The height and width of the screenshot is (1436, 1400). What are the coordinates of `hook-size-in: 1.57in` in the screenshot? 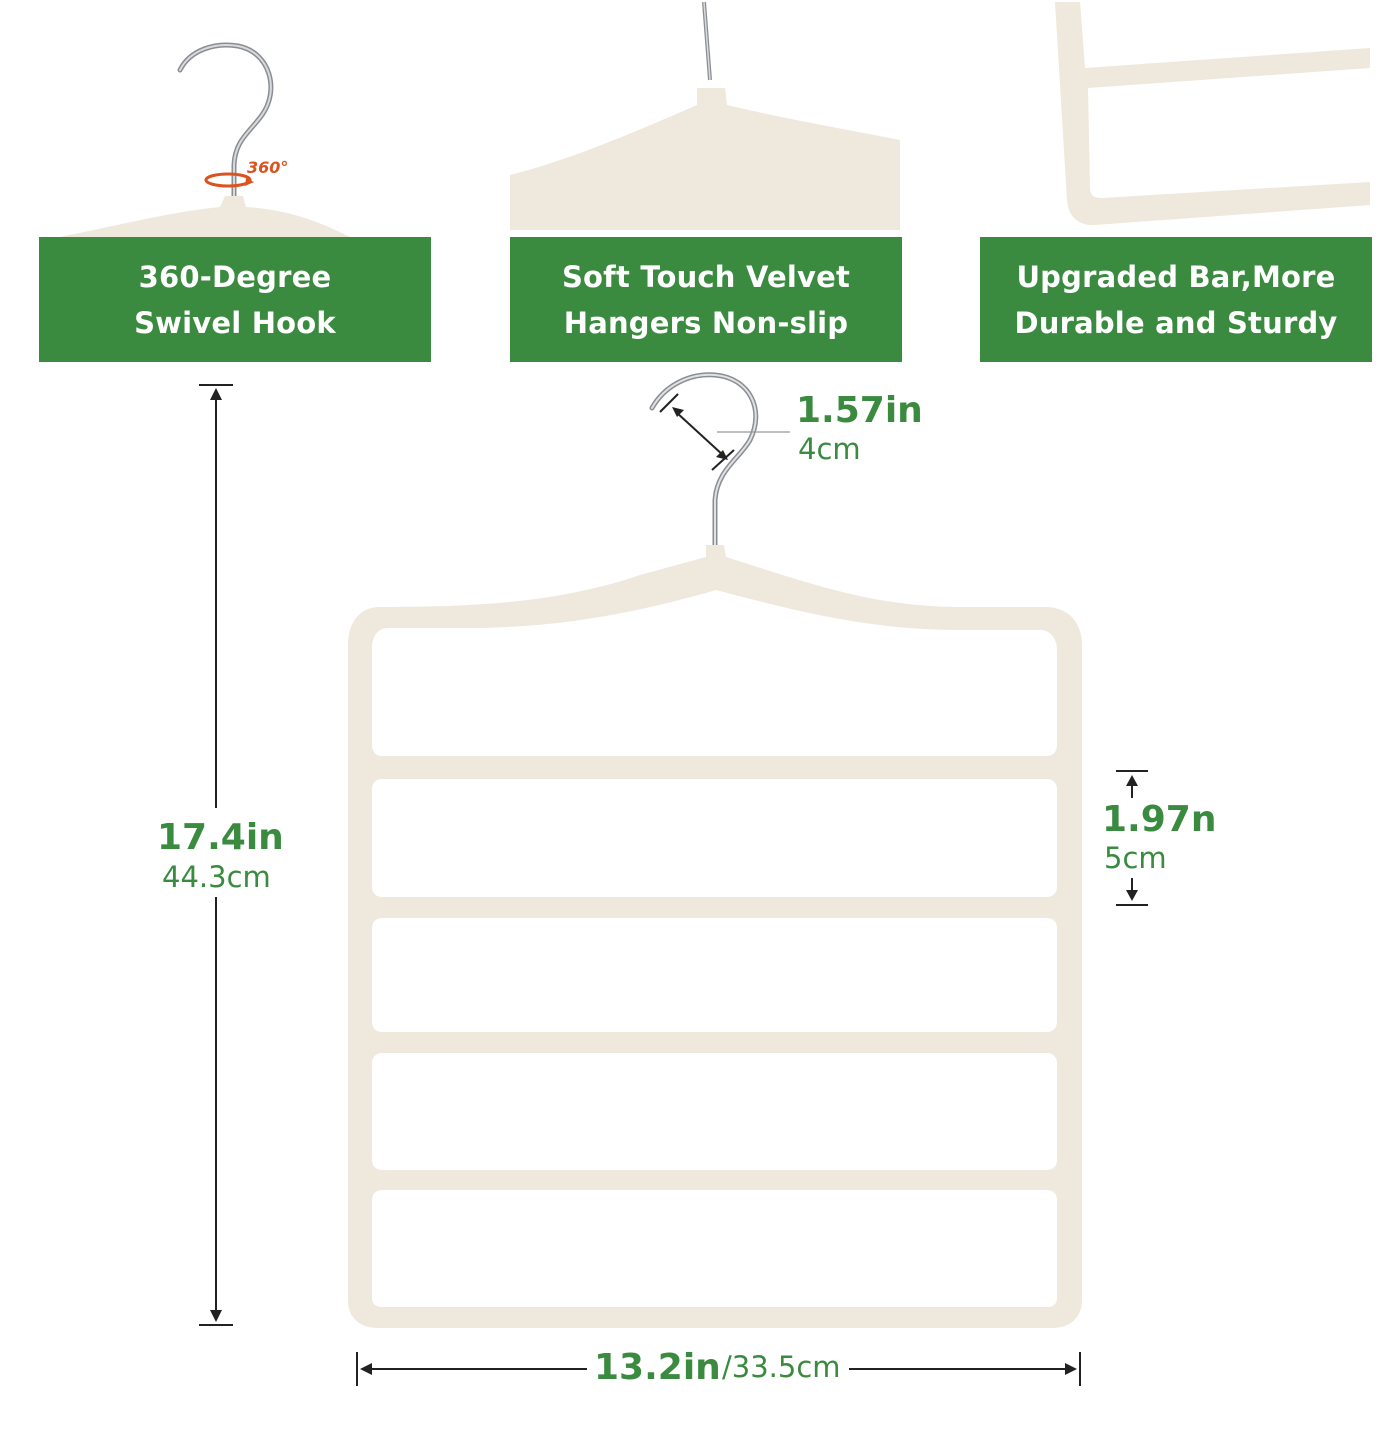 It's located at (859, 410).